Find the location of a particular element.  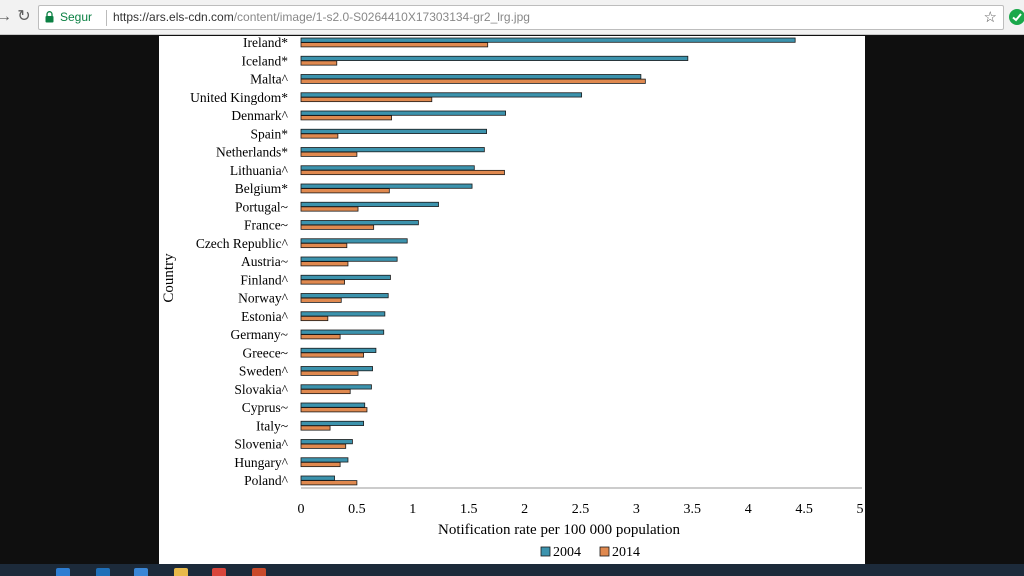

address-separator is located at coordinates (106, 18).